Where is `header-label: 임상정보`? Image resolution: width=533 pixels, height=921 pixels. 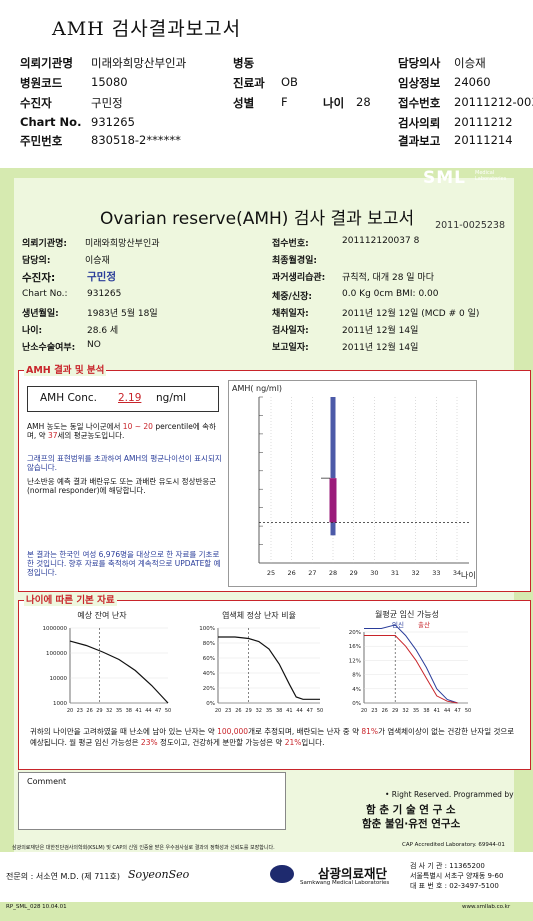
header-label: 임상정보 is located at coordinates (419, 83).